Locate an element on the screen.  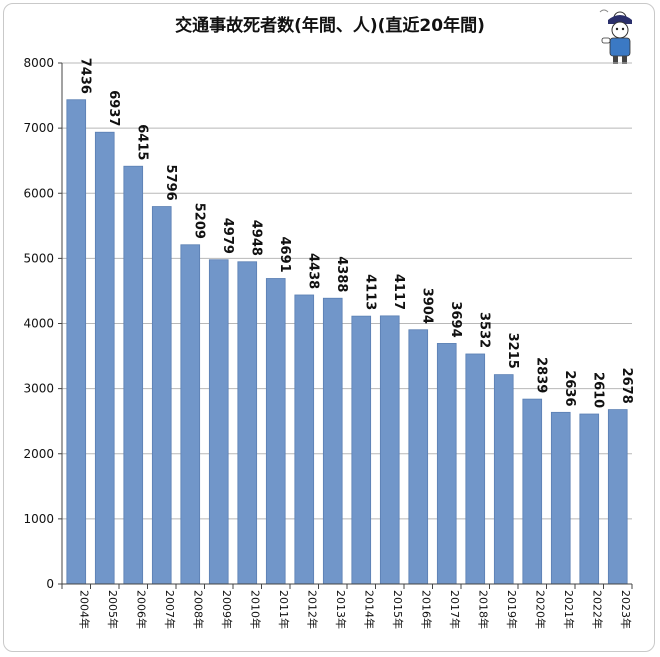
data-label: 6937 is located at coordinates (113, 108).